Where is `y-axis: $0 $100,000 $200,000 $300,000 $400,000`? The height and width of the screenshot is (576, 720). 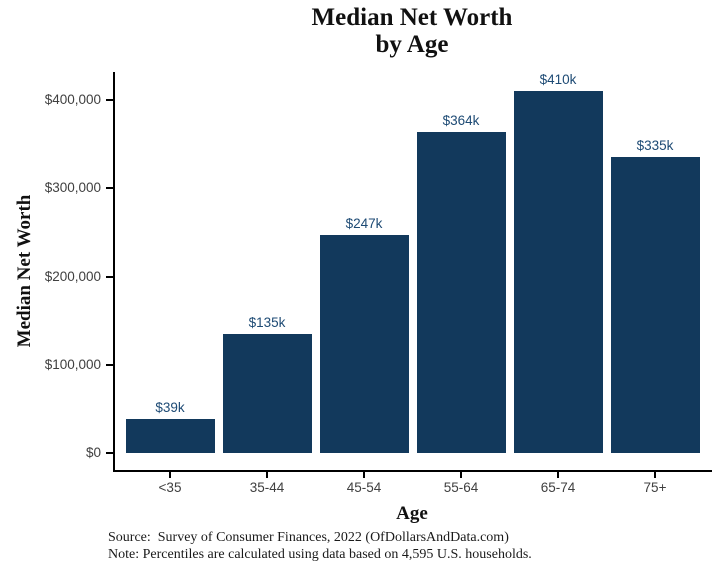 y-axis: $0 $100,000 $200,000 $300,000 $400,000 is located at coordinates (56, 271).